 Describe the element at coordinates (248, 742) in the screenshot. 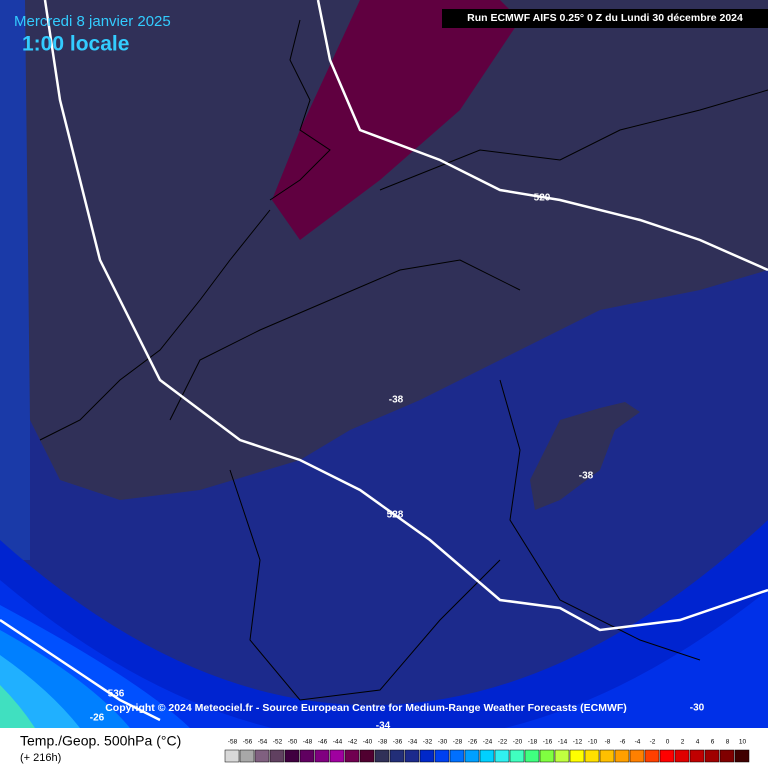

I see `scale-label: -56` at that location.